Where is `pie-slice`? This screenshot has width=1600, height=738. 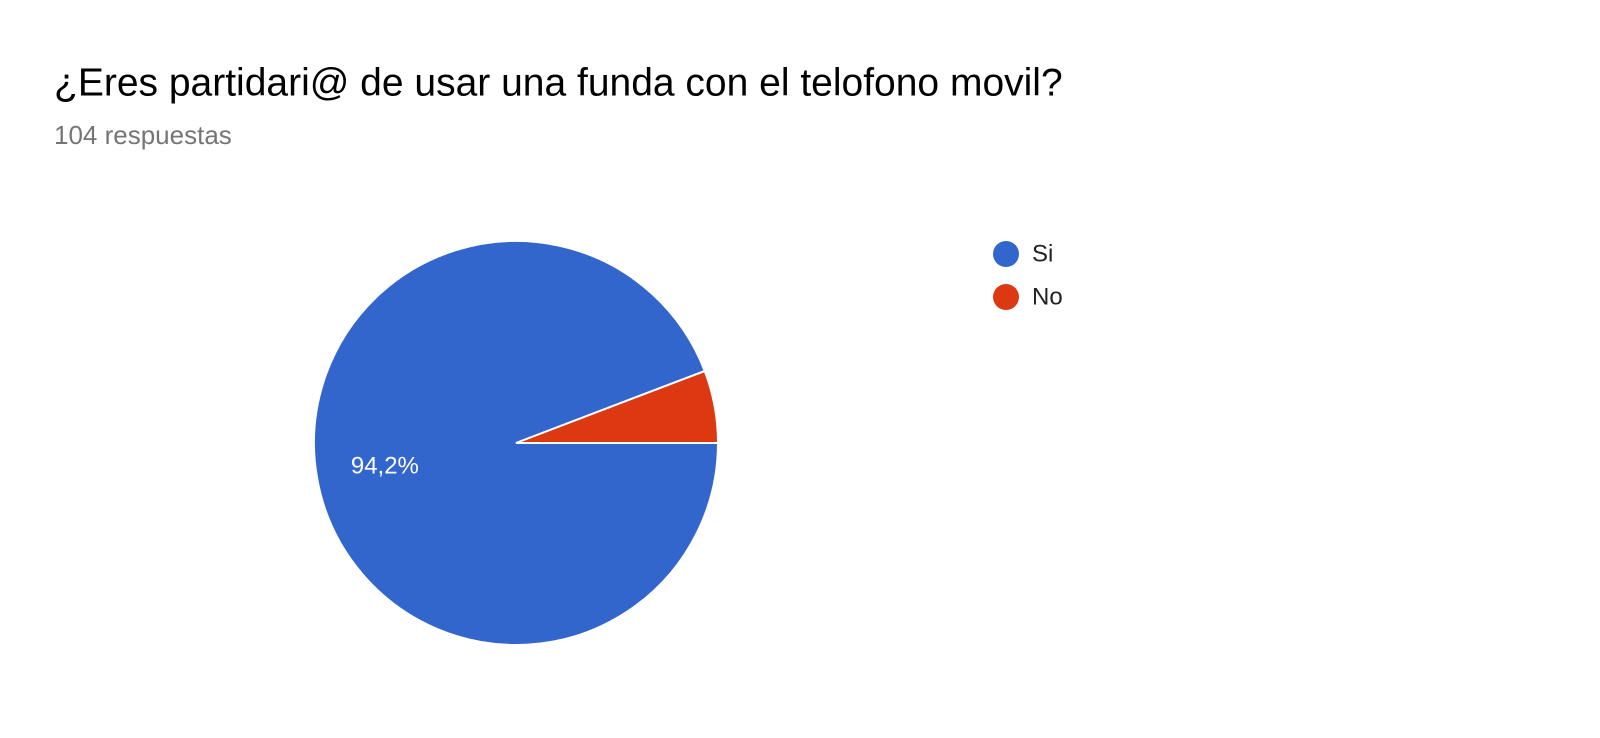 pie-slice is located at coordinates (617, 406).